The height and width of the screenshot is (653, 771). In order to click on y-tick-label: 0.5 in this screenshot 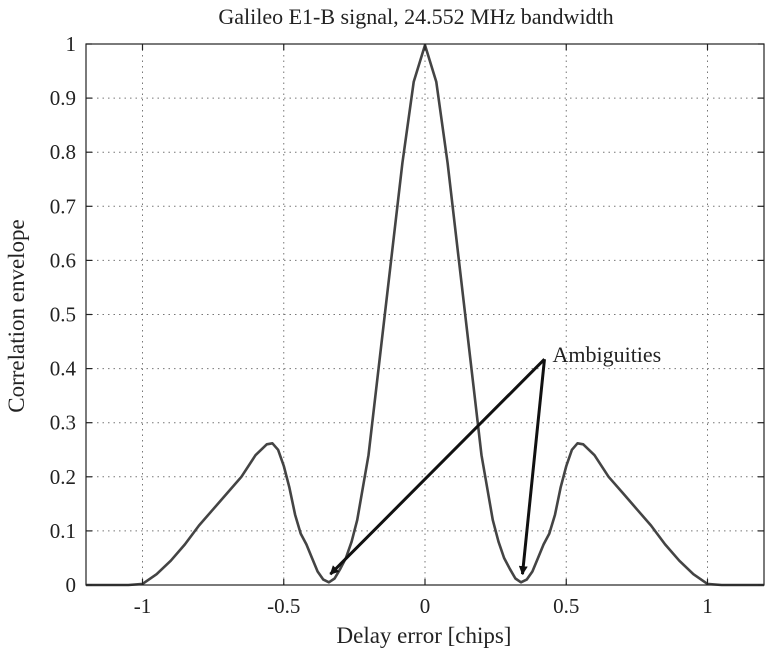, I will do `click(63, 315)`.